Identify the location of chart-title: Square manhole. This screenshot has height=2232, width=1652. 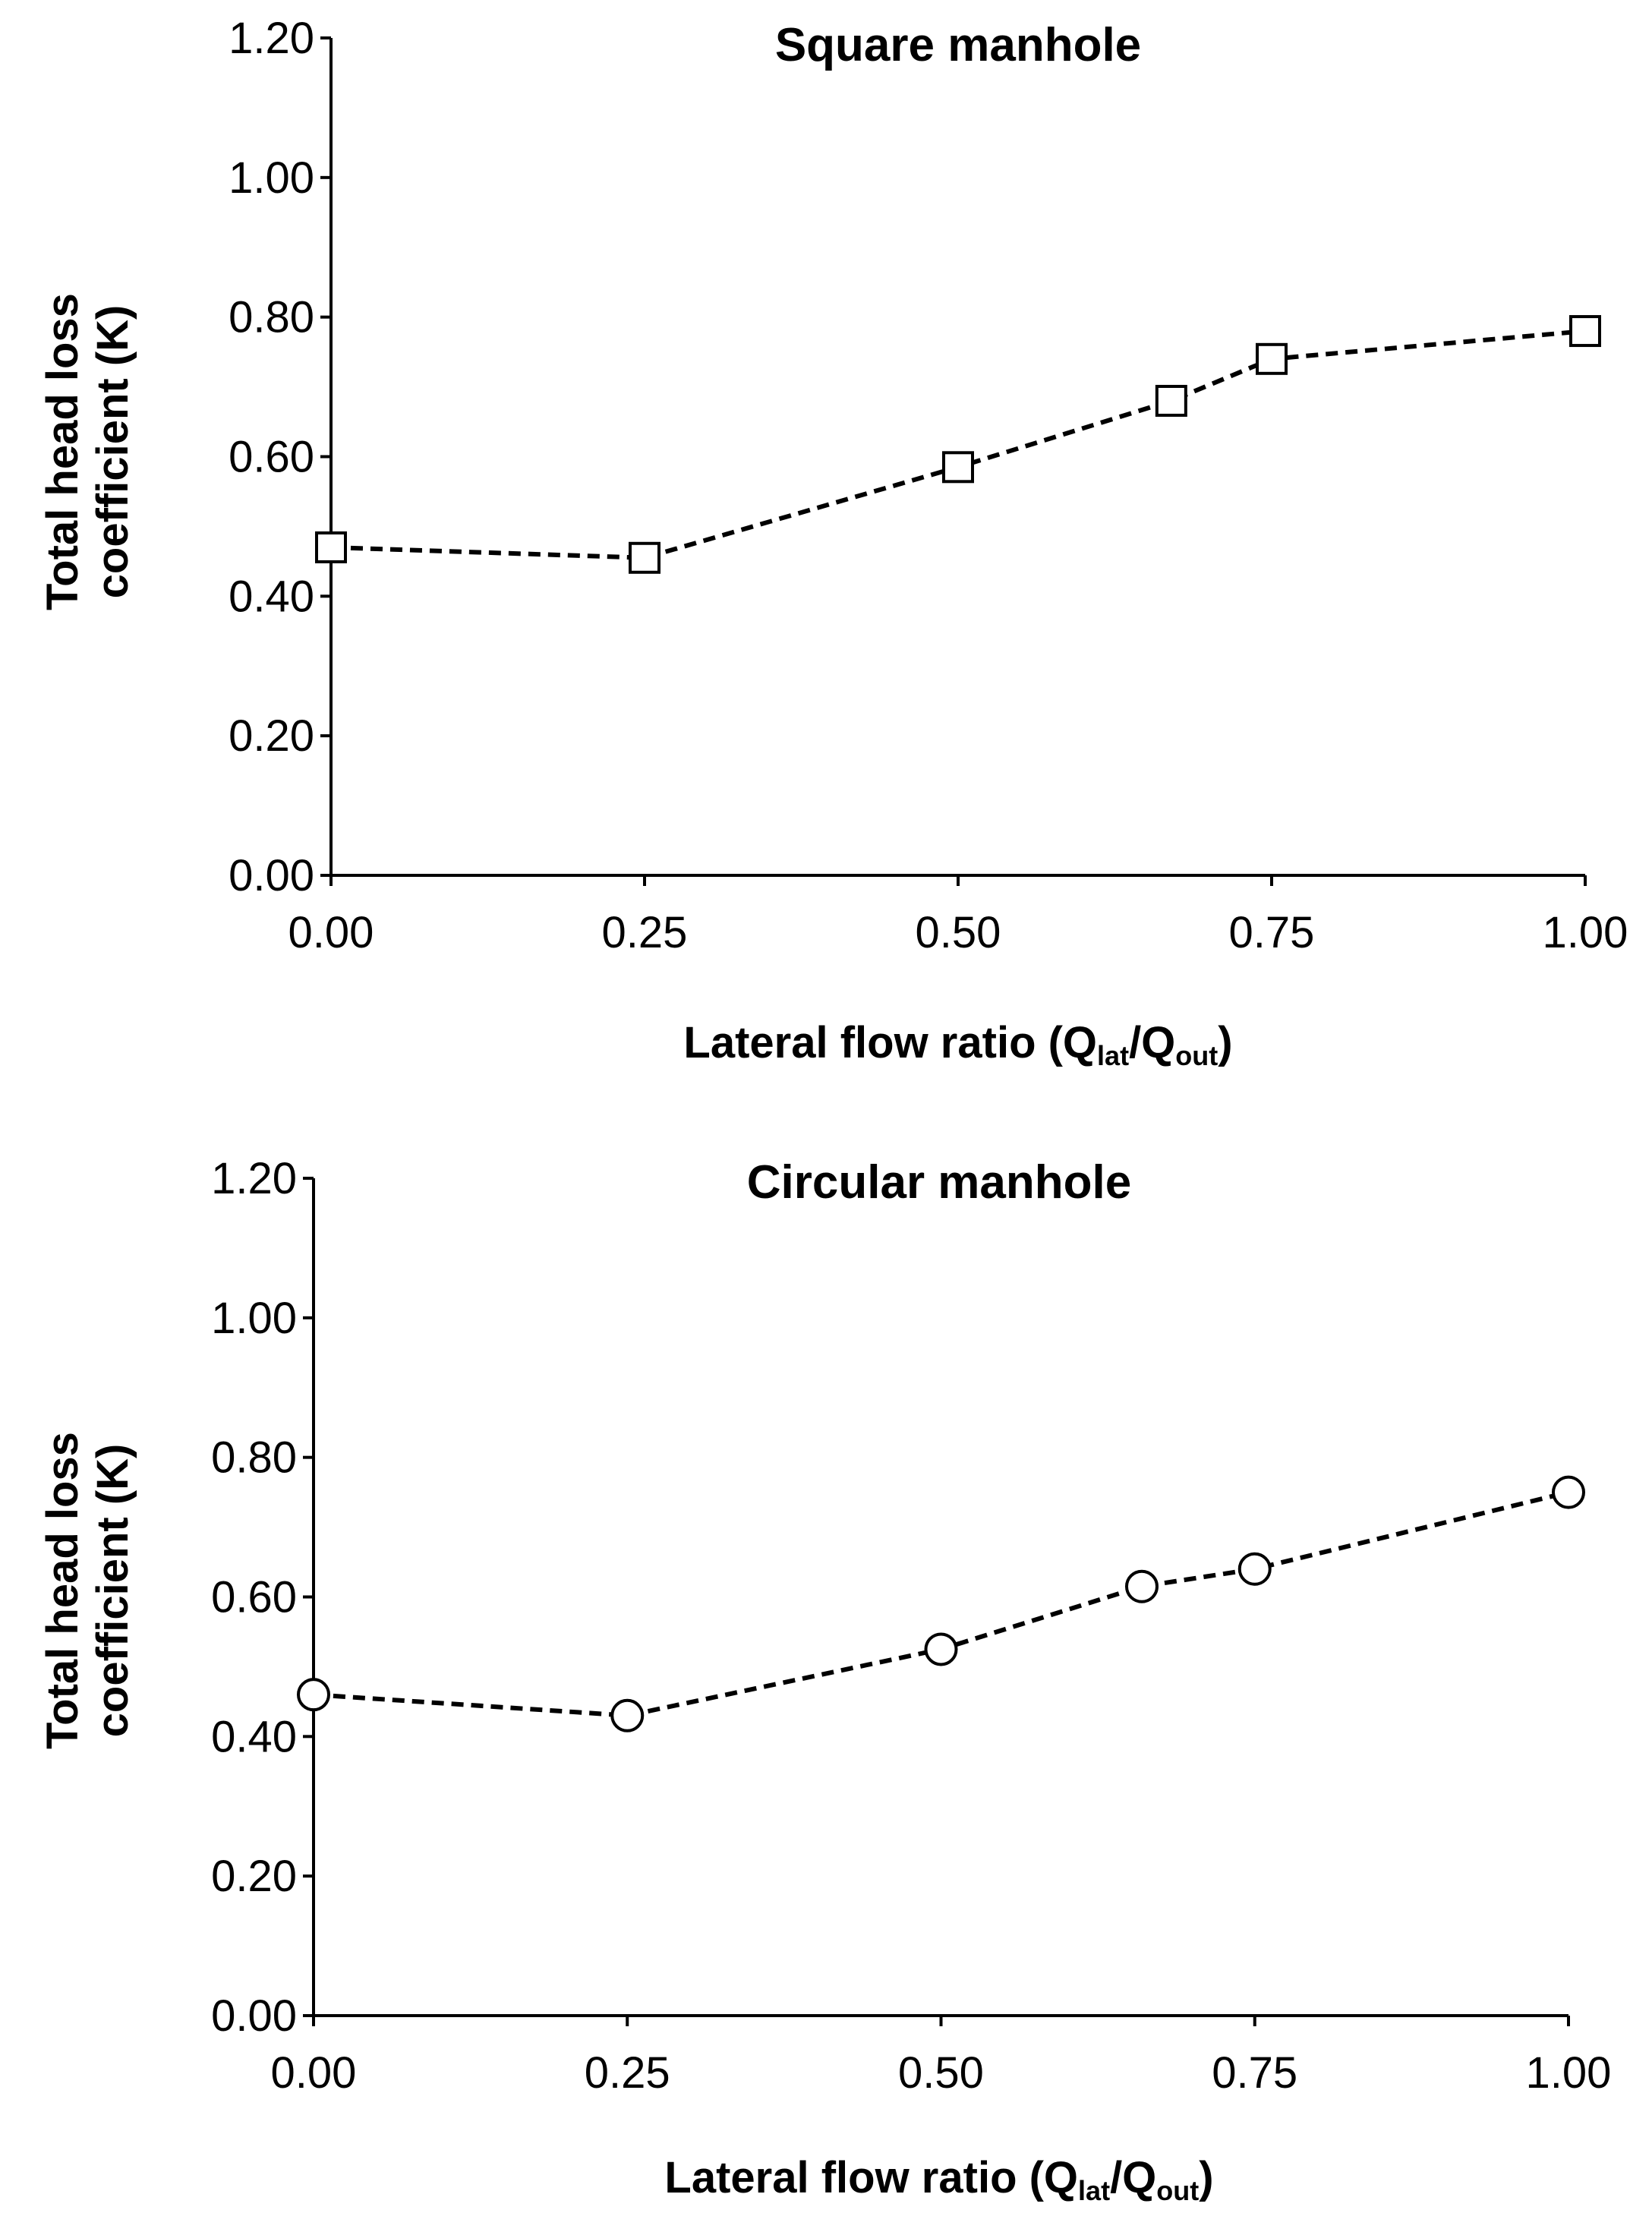
(958, 45).